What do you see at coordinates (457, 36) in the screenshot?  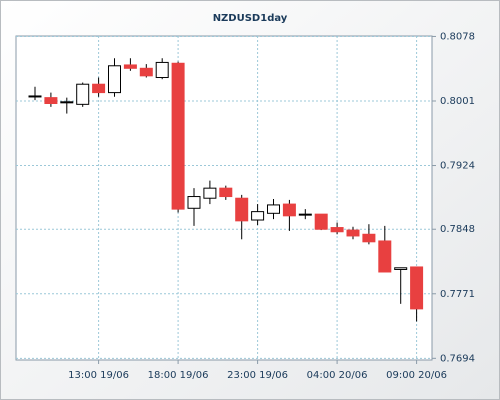 I see `y-tick-label: 0.8078` at bounding box center [457, 36].